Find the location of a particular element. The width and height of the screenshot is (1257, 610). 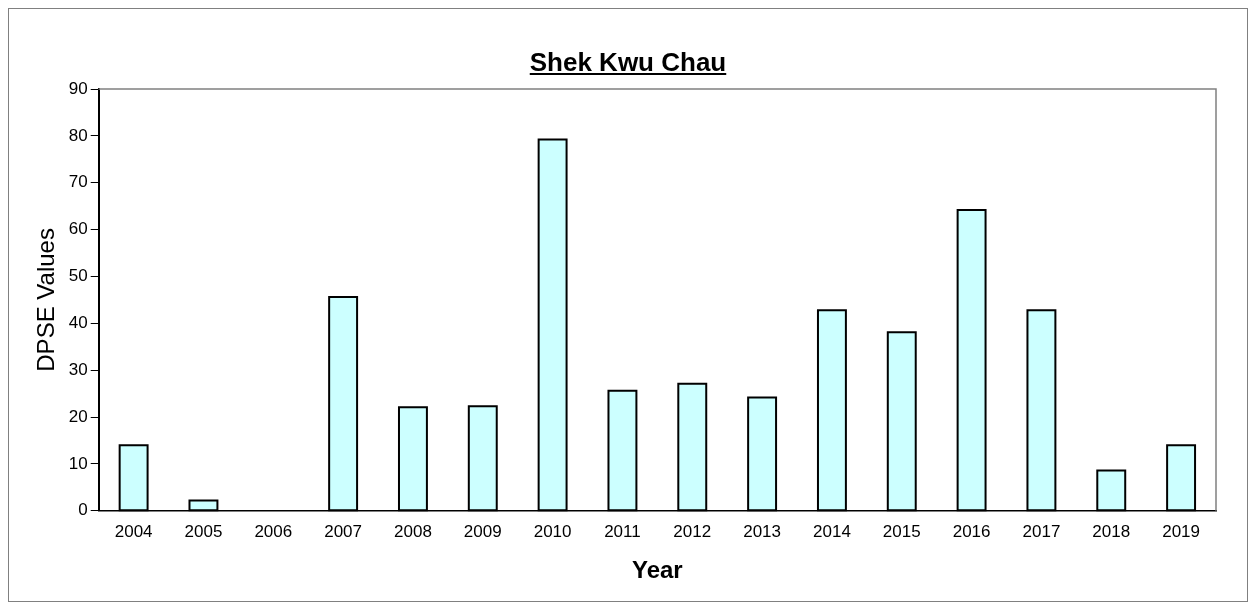

x-tick-label: 2014 is located at coordinates (832, 531).